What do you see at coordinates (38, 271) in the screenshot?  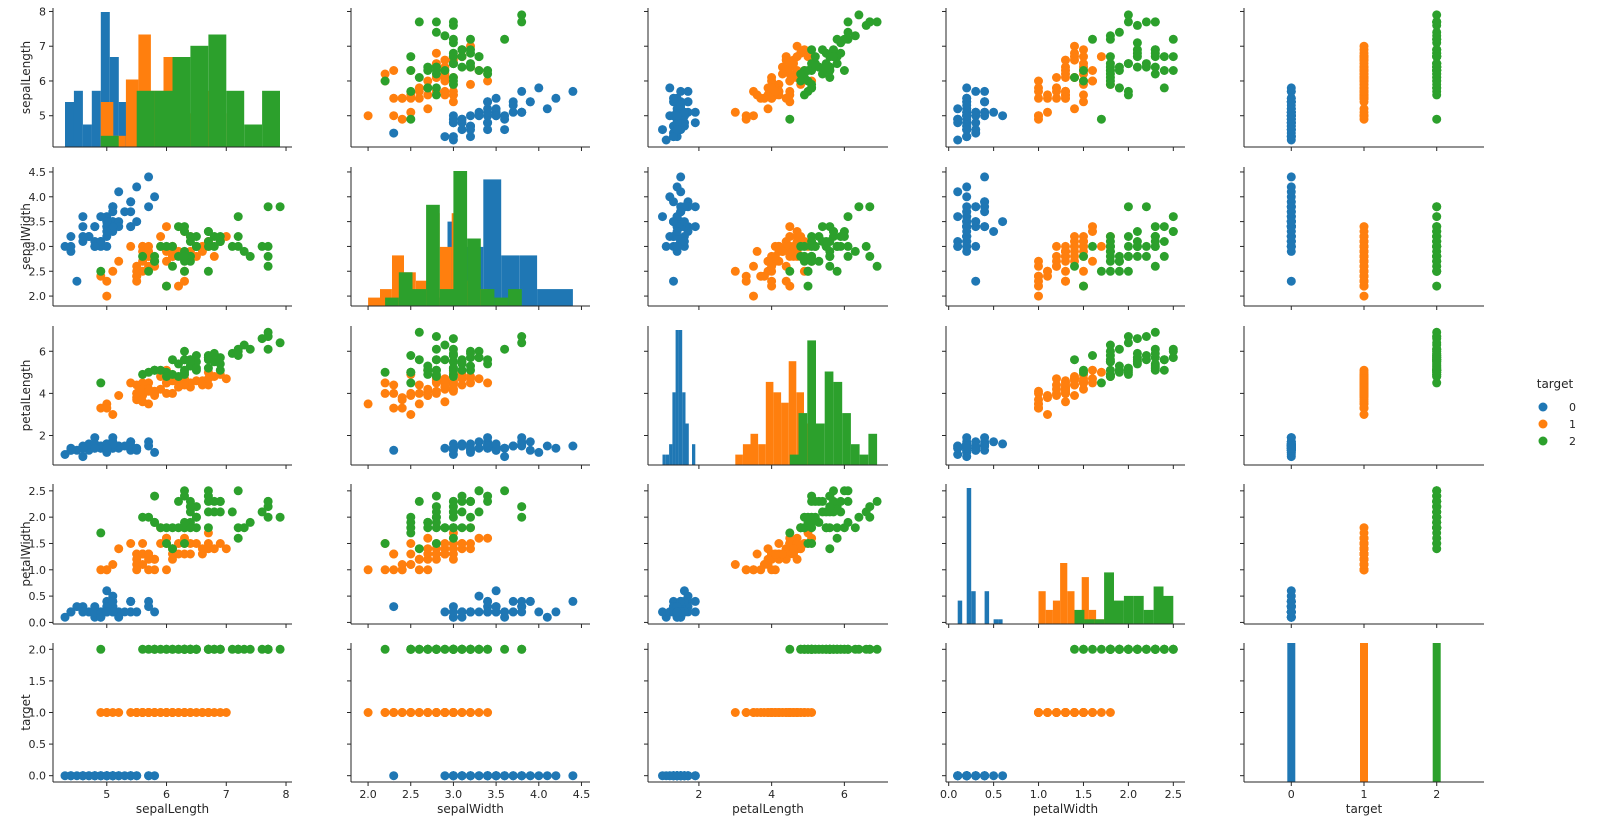 I see `y-tick-label: 2.5` at bounding box center [38, 271].